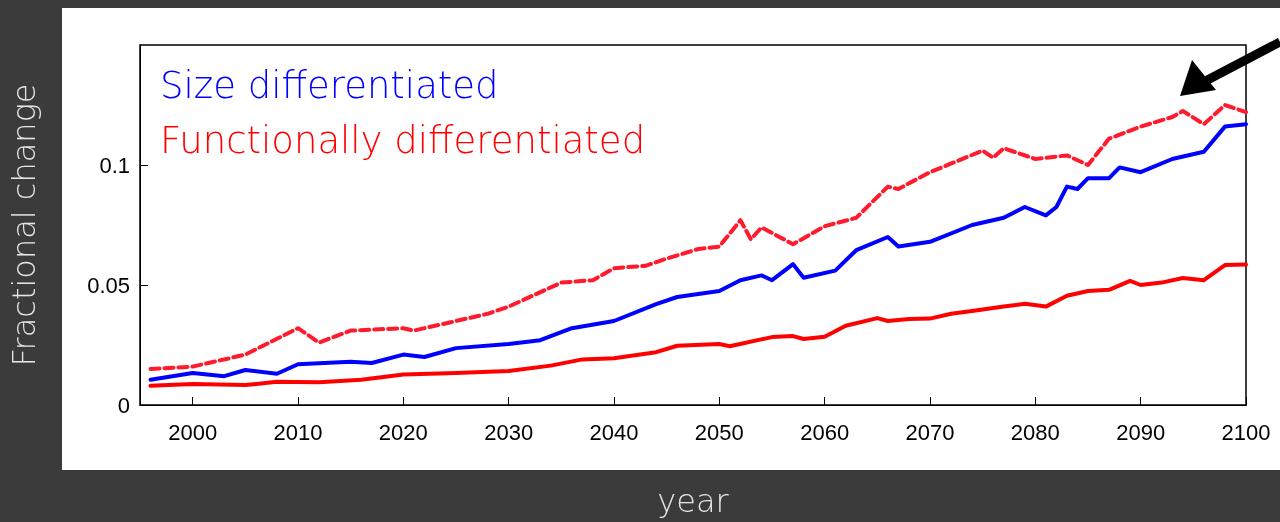  Describe the element at coordinates (403, 140) in the screenshot. I see `text: Functionally differentiated` at that location.